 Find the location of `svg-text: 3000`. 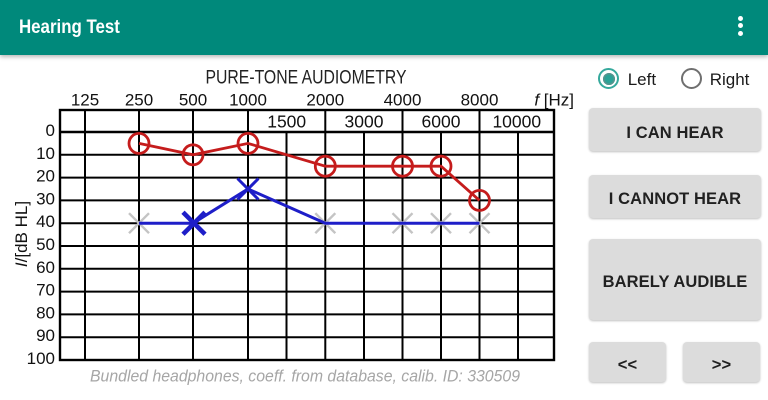

svg-text: 3000 is located at coordinates (364, 122).